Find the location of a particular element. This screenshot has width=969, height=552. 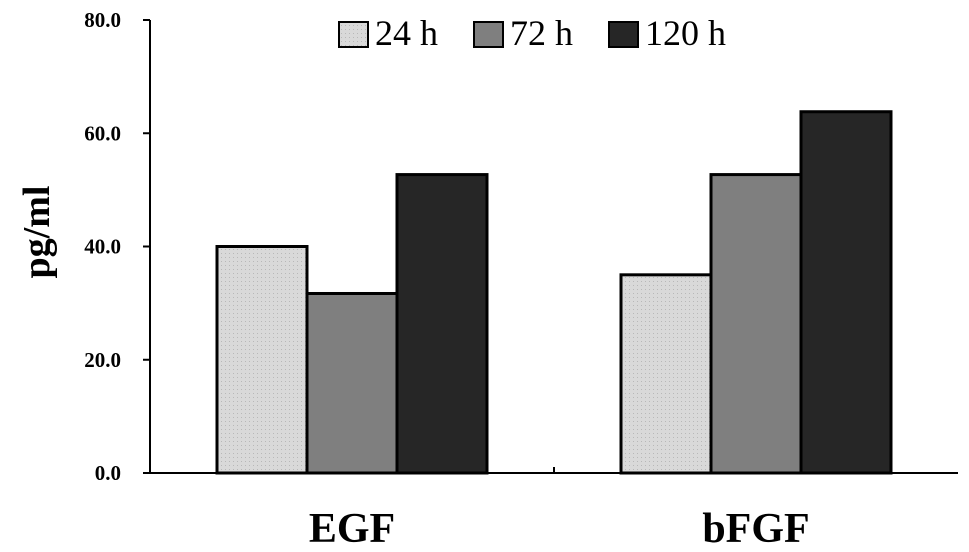

legend-label: 72 h is located at coordinates (541, 33).